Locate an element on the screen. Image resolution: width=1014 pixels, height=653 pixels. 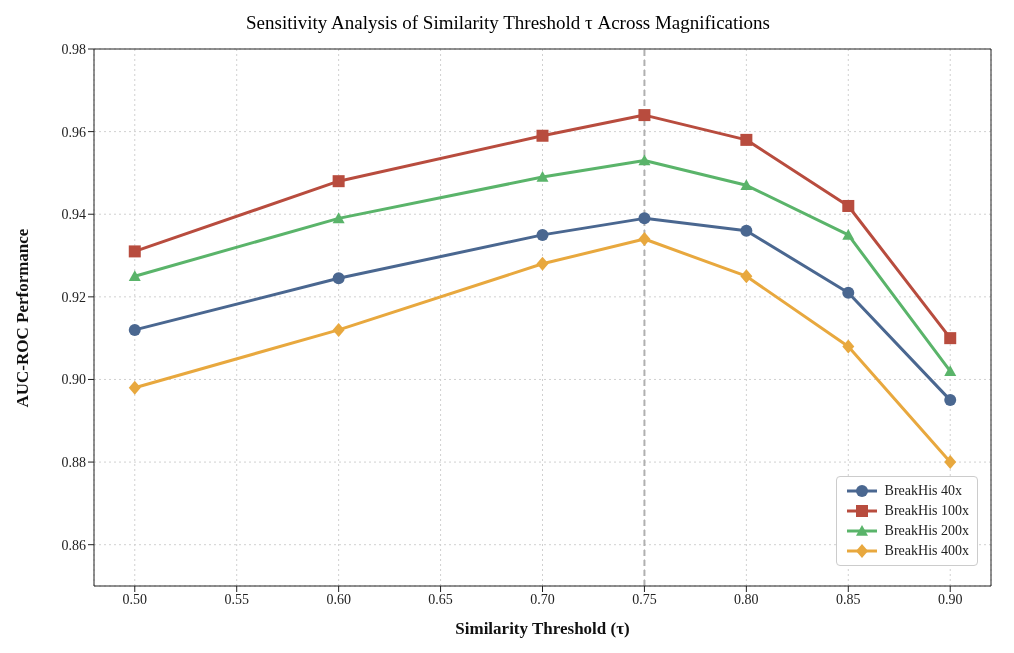
y-axis-title: AUC-ROC Performance is located at coordinates (23, 318).